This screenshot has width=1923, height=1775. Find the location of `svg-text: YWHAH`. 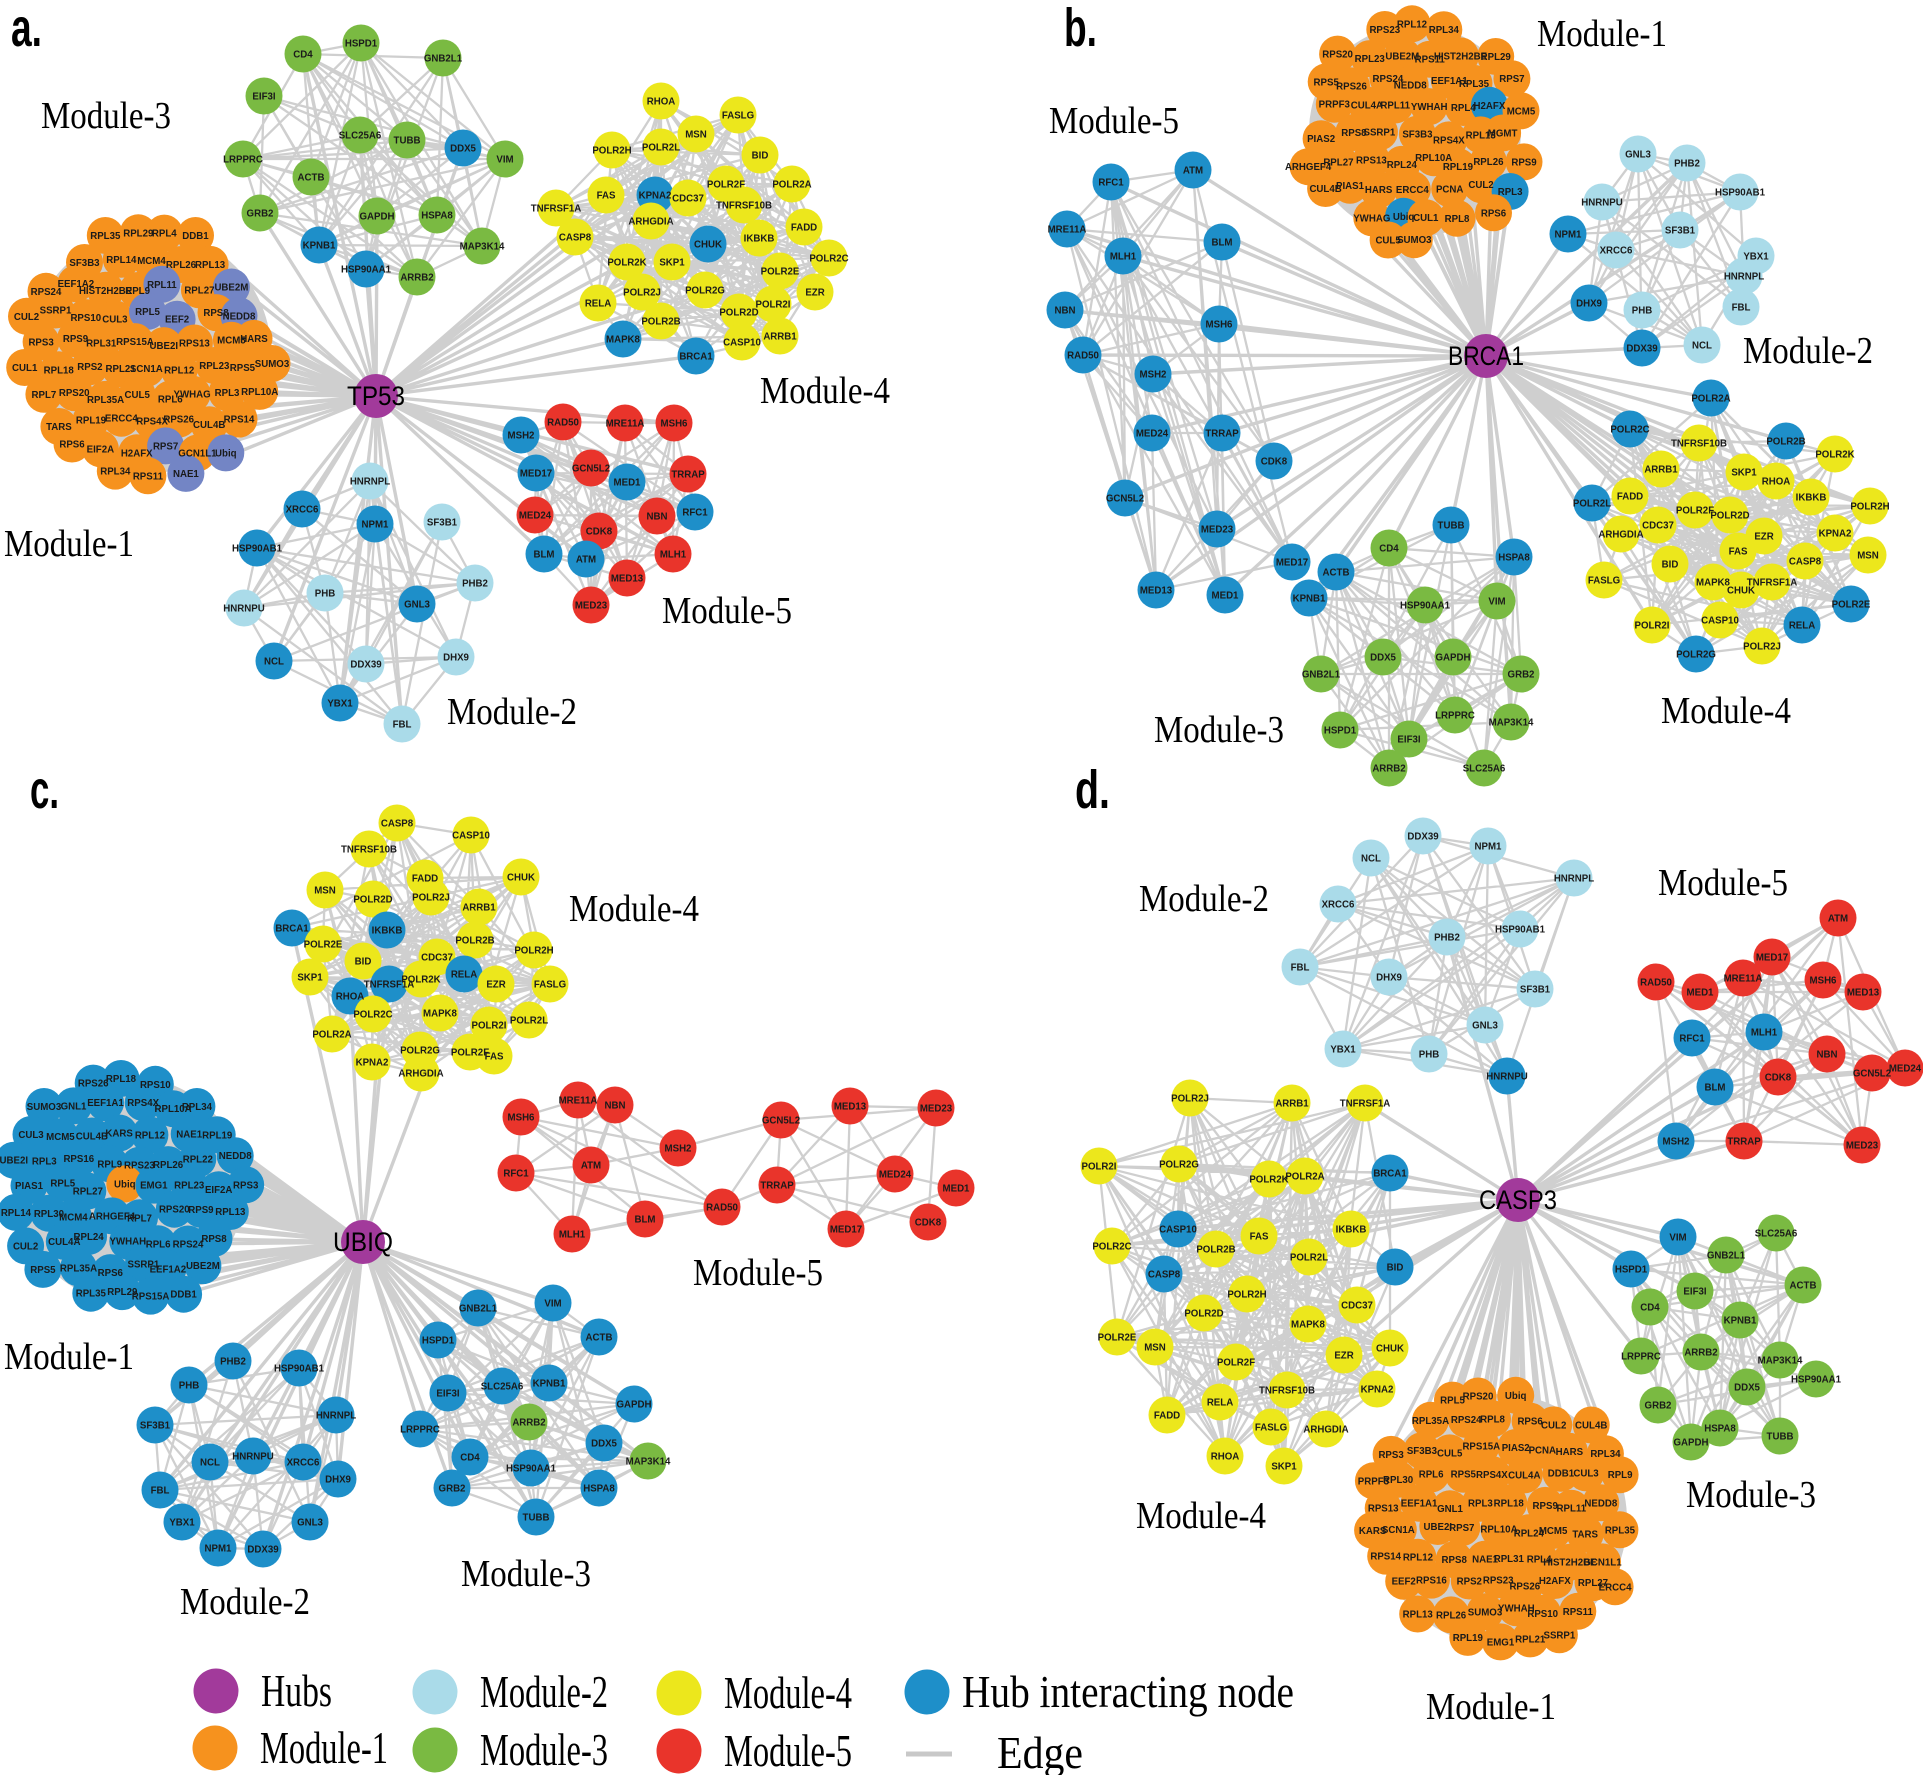

svg-text: YWHAH is located at coordinates (1429, 107).